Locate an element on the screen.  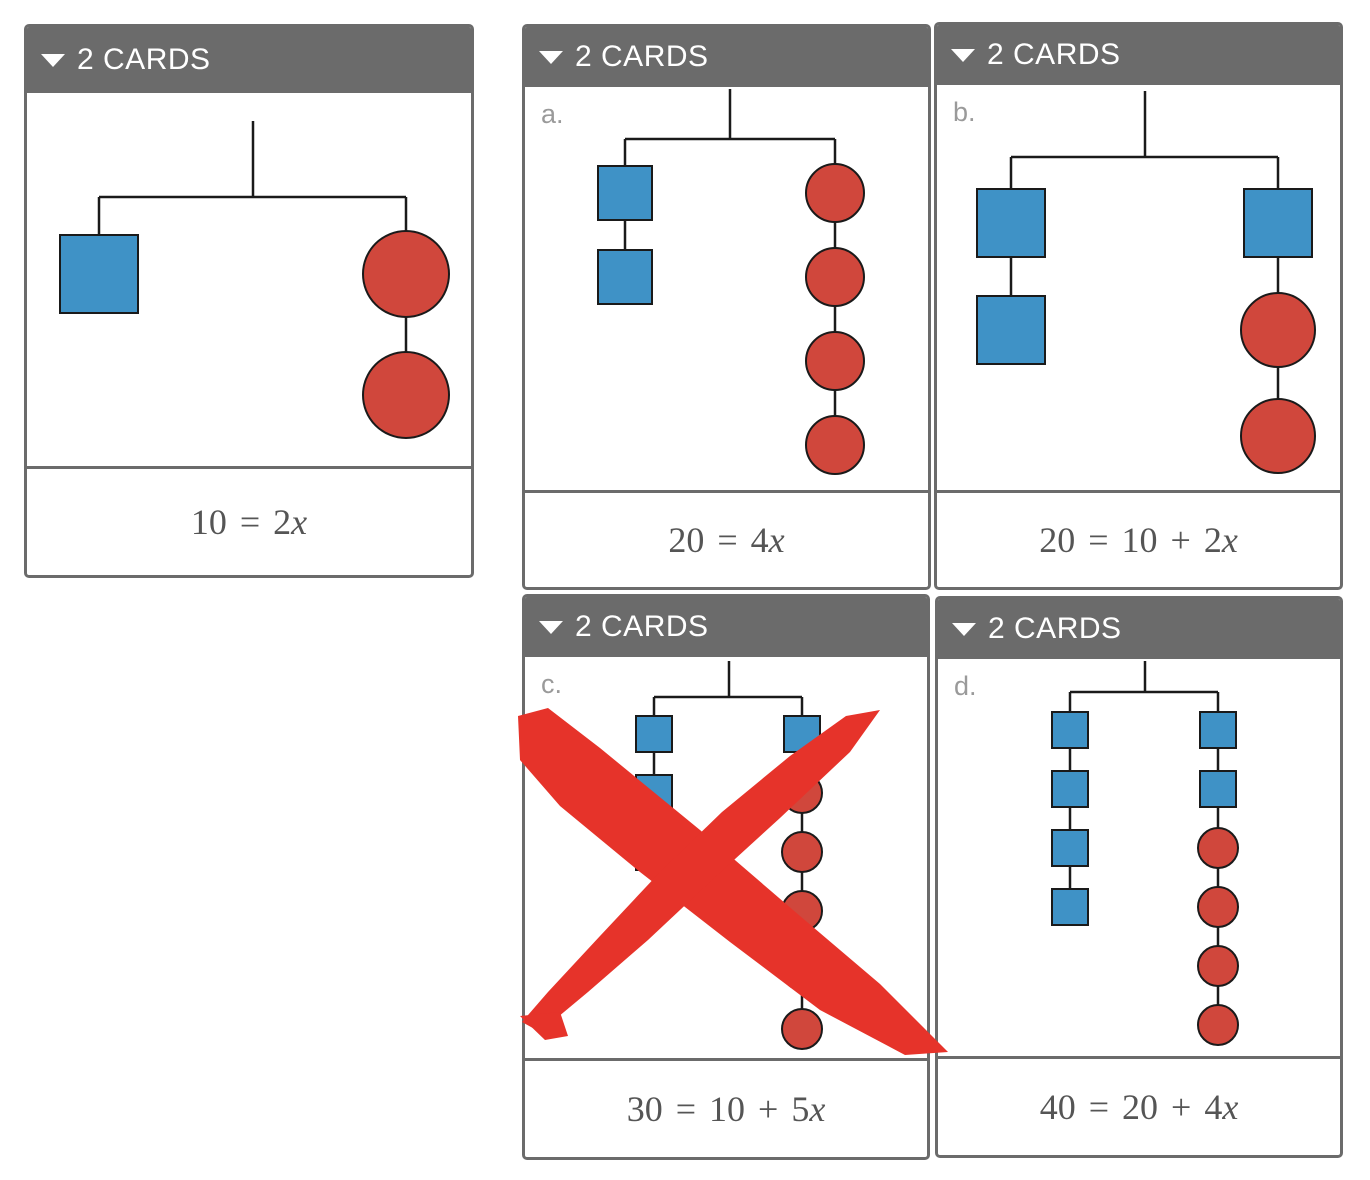
equation-card: 20 = 4x is located at coordinates (726, 540).